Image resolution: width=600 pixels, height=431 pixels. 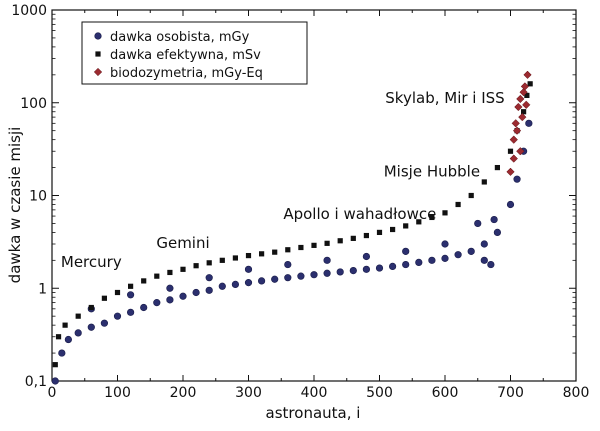 I want to click on x-tick-label: 700, so click(x=510, y=393).